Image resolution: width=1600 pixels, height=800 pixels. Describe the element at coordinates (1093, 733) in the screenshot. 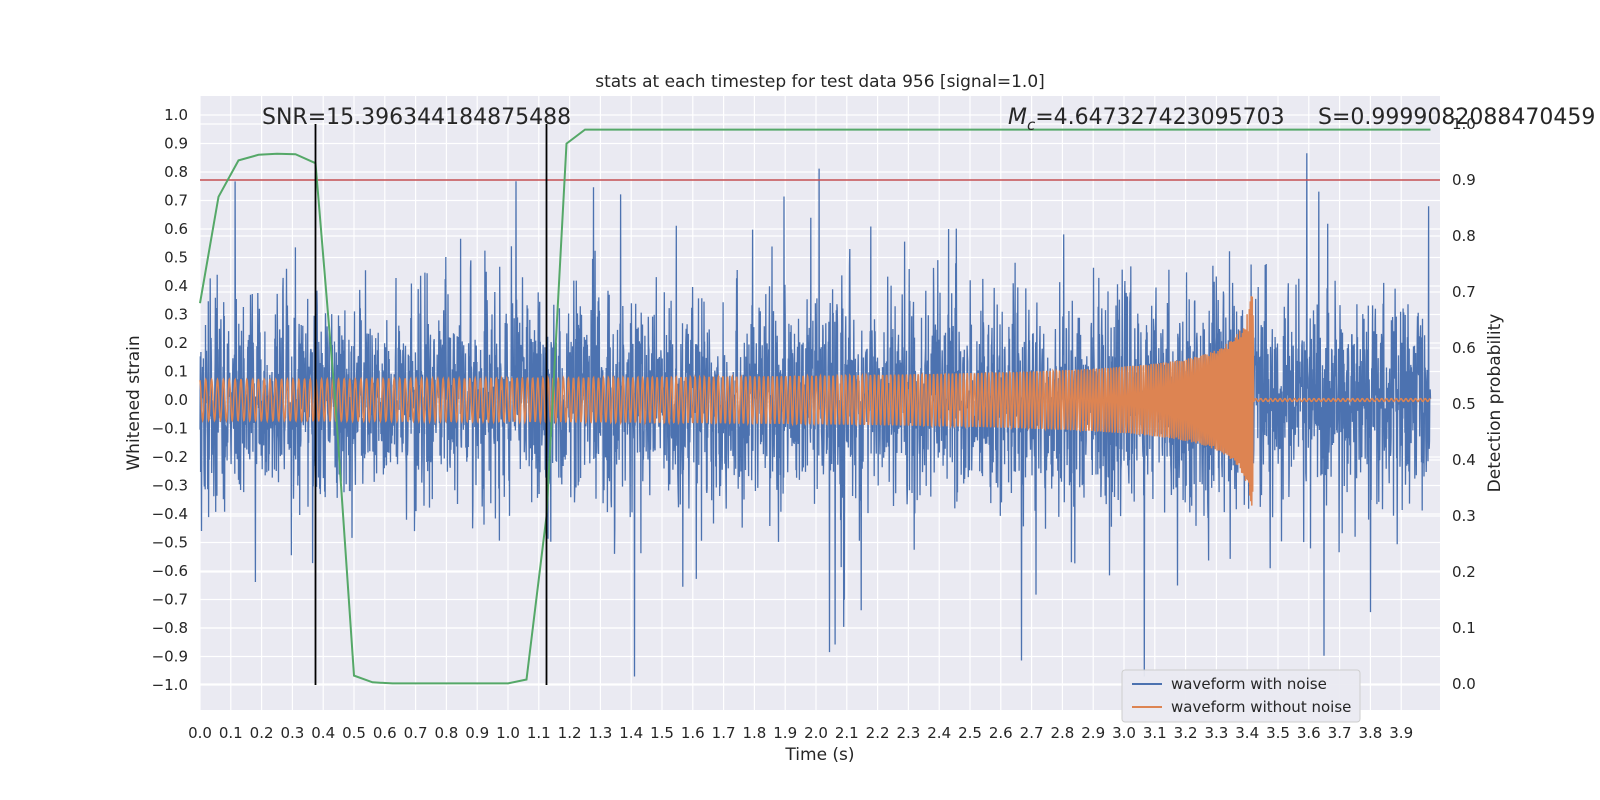

I see `x-tick-label: 2.9` at that location.